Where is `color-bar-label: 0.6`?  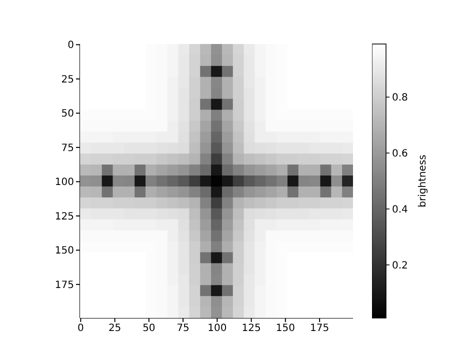 color-bar-label: 0.6 is located at coordinates (400, 154).